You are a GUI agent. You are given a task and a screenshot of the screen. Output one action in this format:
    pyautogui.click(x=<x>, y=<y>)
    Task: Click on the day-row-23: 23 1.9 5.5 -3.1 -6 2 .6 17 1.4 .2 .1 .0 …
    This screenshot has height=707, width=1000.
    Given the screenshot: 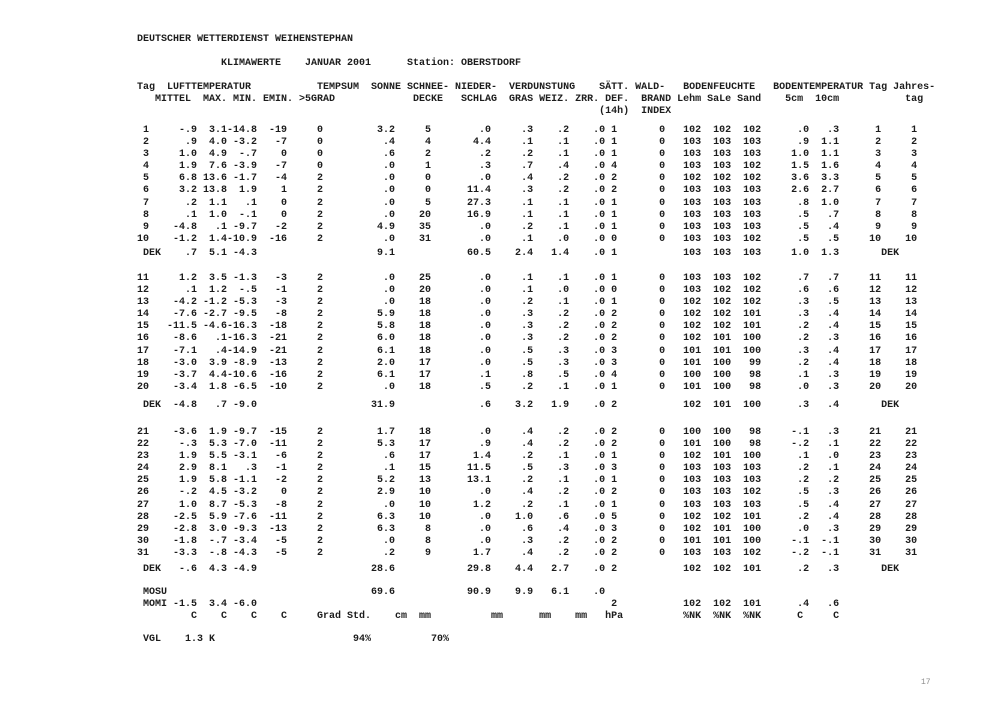 What is the action you would take?
    pyautogui.click(x=527, y=457)
    